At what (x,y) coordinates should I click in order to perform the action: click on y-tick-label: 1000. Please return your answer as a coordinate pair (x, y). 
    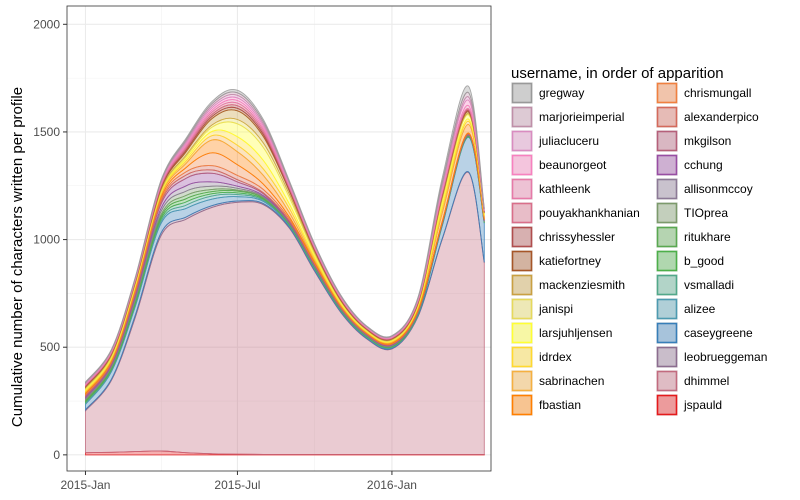
    Looking at the image, I should click on (46, 240).